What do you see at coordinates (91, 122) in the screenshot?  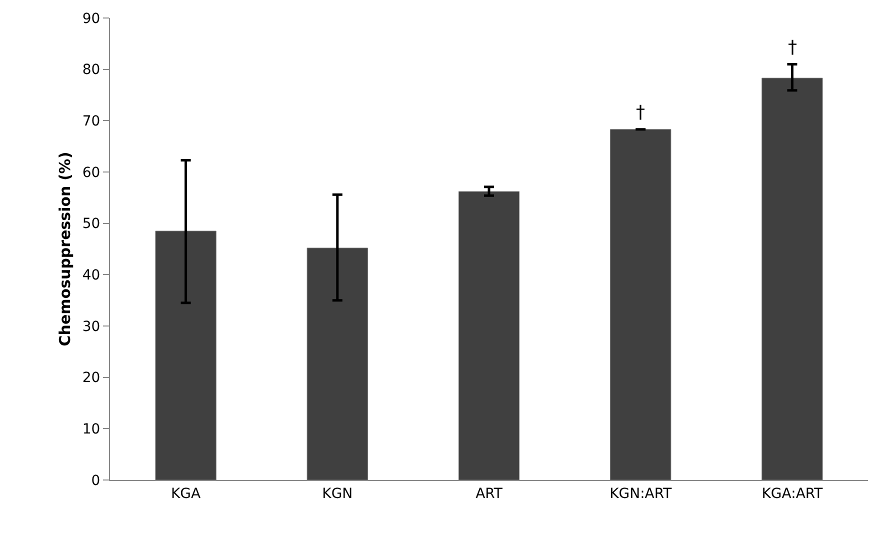 I see `y-tick-label: 70` at bounding box center [91, 122].